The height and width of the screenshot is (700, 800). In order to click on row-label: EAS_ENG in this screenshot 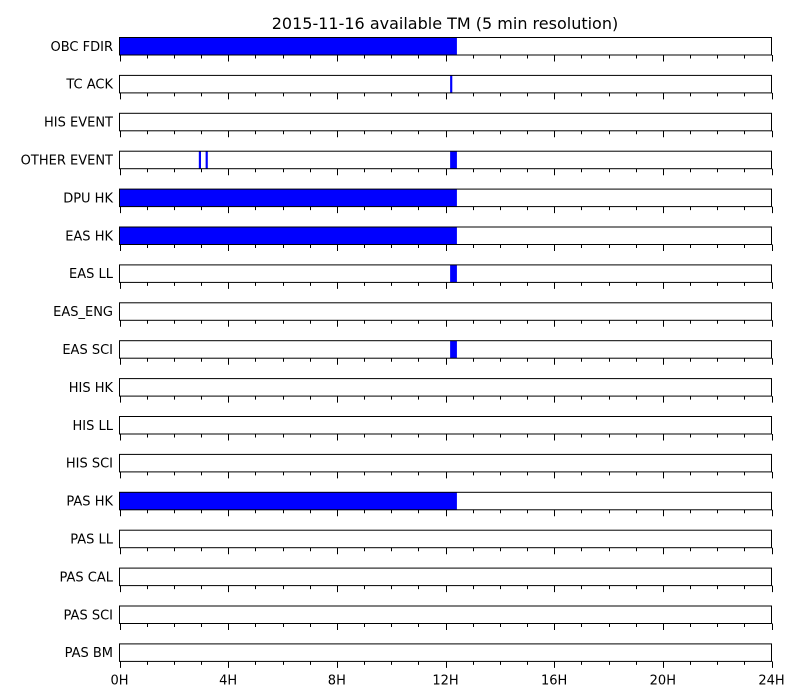, I will do `click(83, 312)`.